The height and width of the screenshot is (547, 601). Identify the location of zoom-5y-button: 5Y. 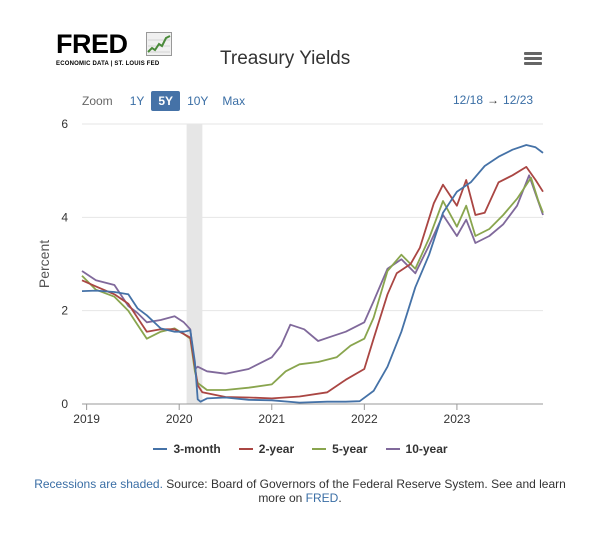
(166, 101).